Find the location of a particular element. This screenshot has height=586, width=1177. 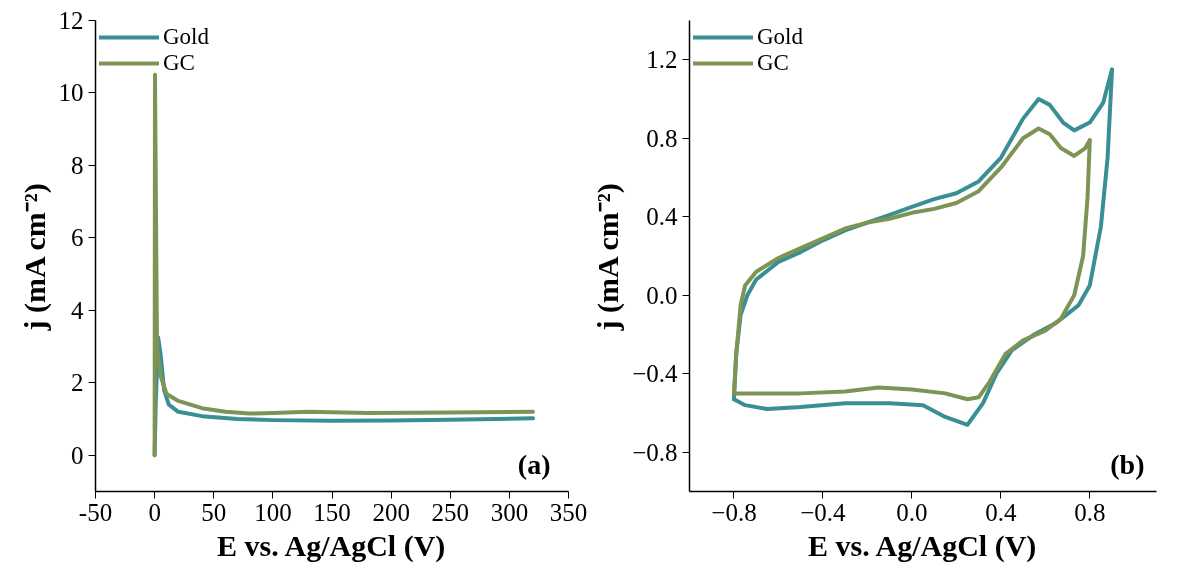

y-tick-label: 8 is located at coordinates (77, 165).